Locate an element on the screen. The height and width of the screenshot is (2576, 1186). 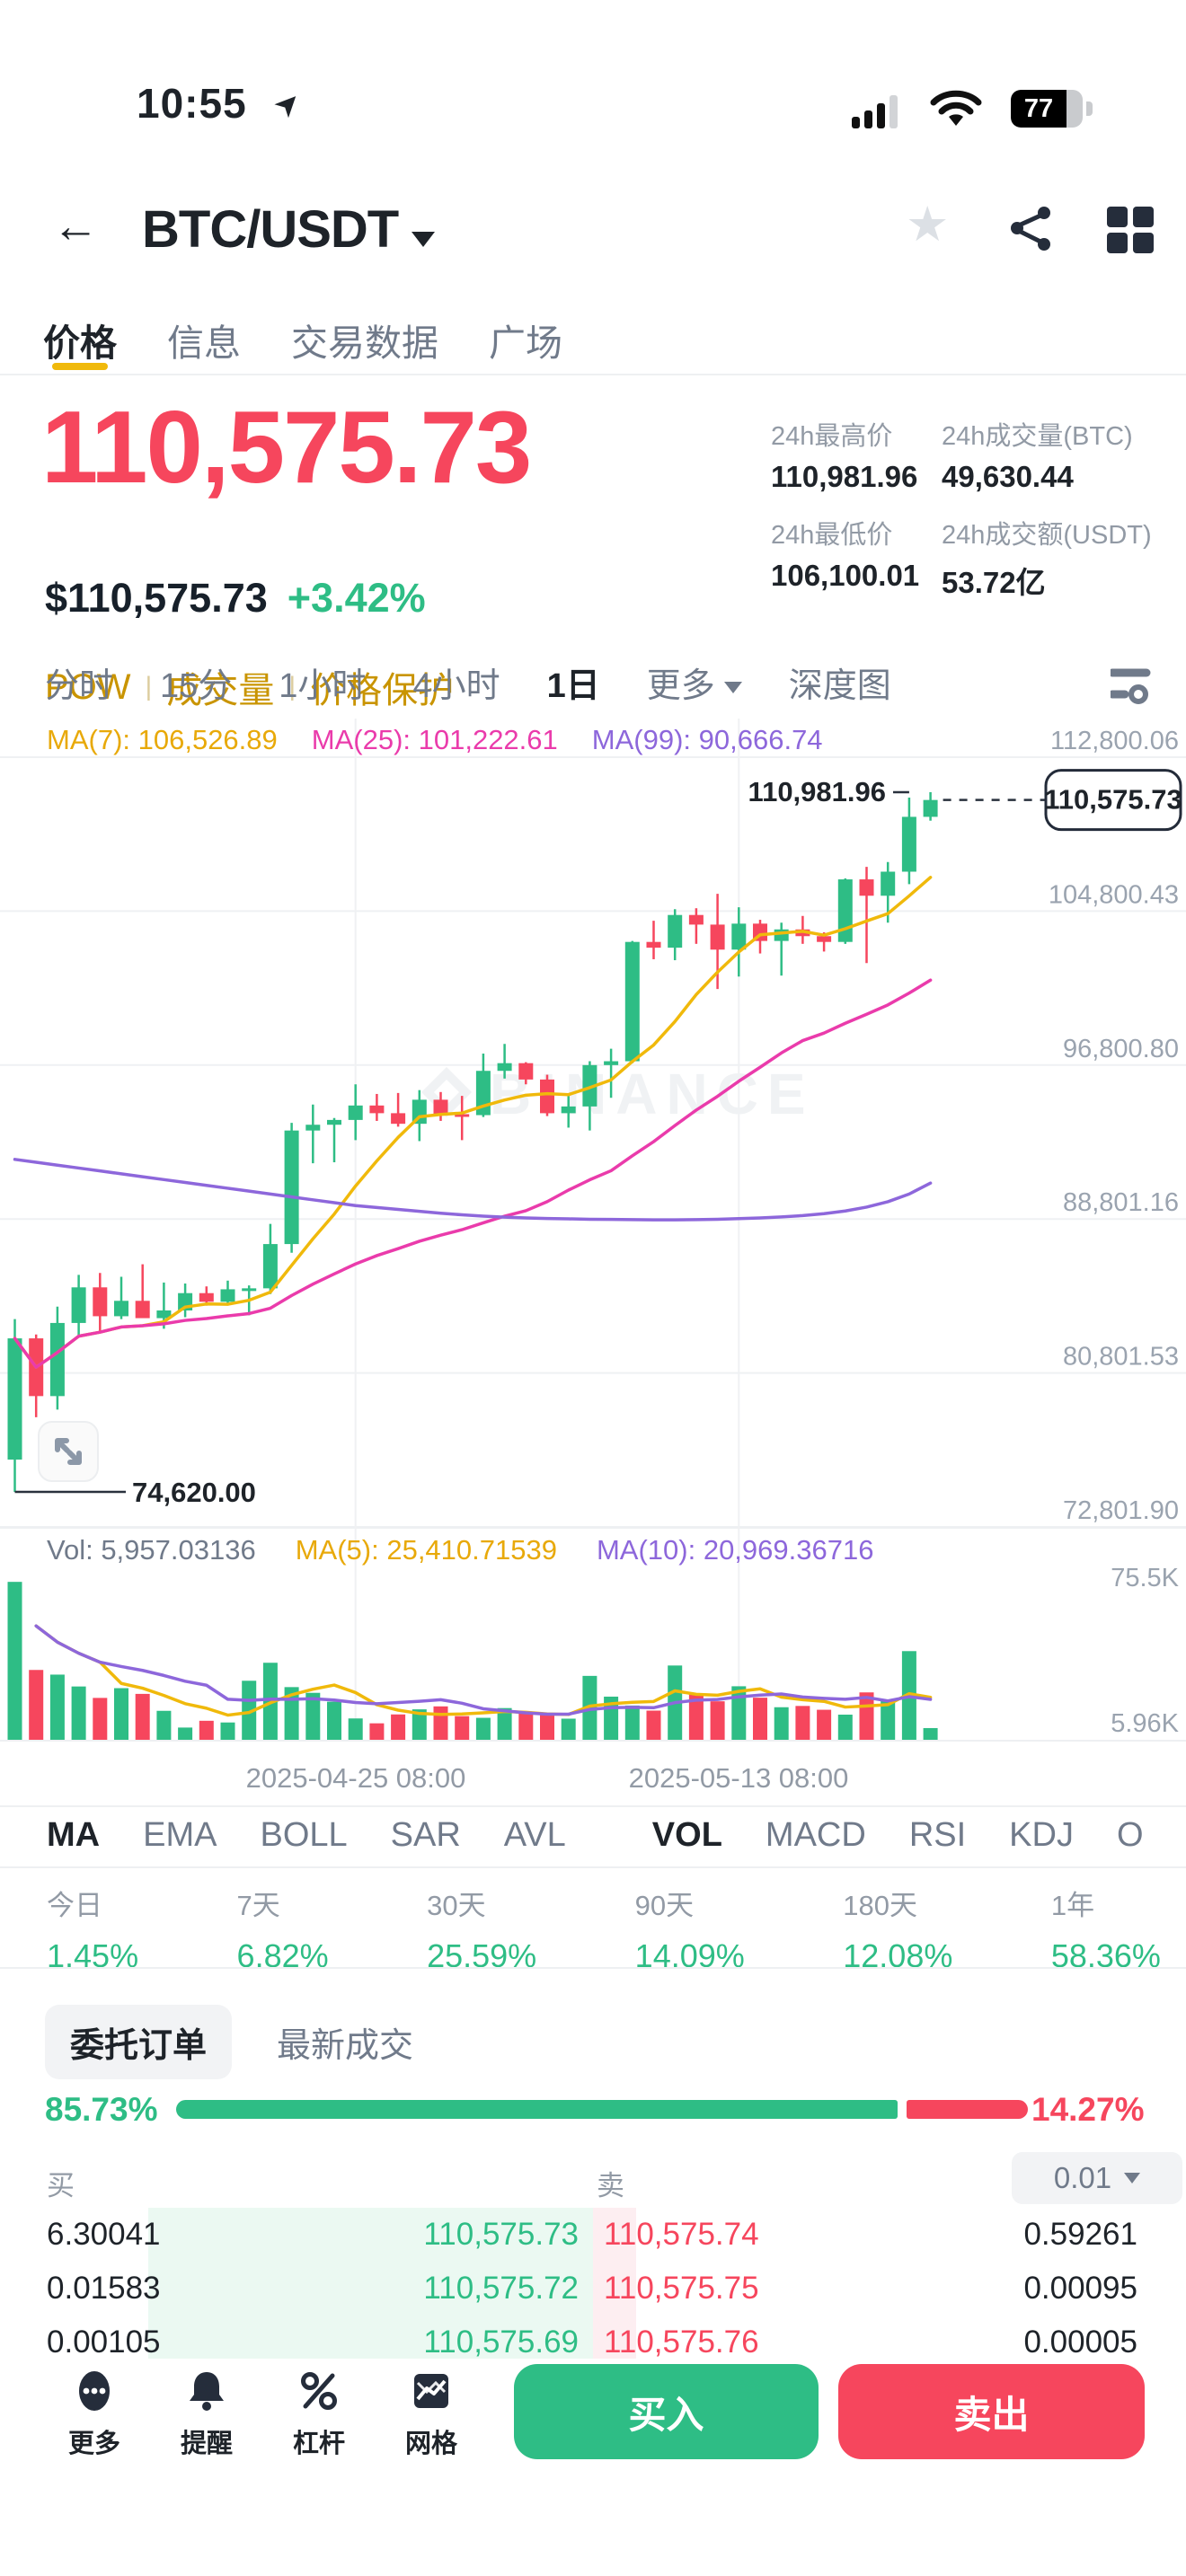
perf-30d: 30天 25.59% is located at coordinates (482, 1932).